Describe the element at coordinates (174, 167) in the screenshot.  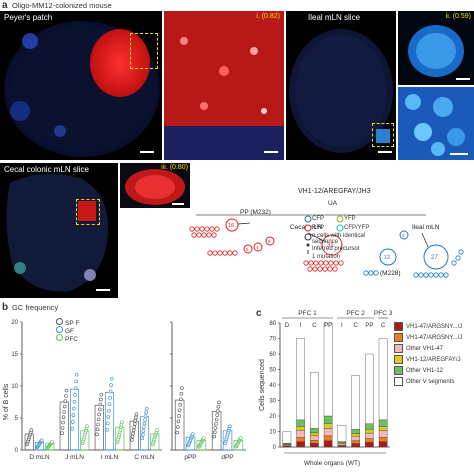
I see `zoom-iii-badge: iii. (0.80)` at that location.